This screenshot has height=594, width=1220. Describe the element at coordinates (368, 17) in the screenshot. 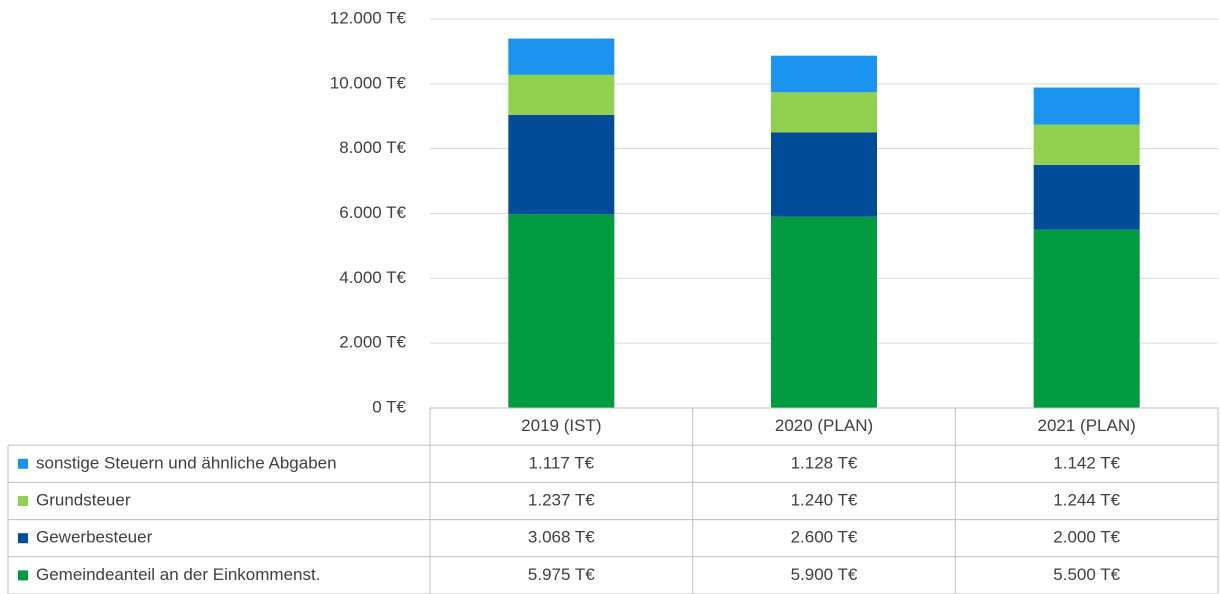

I see `y-tick-label: 12.000 T€` at that location.